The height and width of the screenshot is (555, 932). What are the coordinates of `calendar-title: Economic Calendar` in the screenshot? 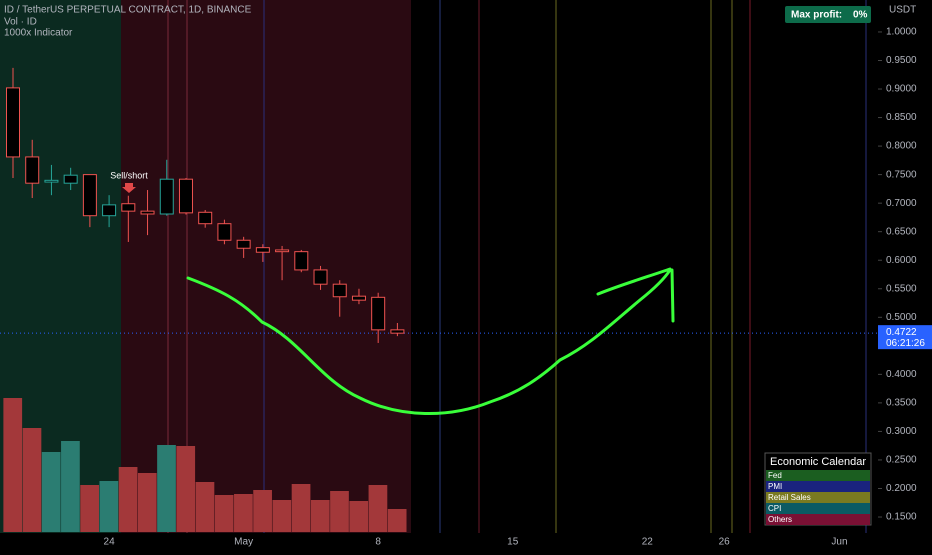 It's located at (818, 462).